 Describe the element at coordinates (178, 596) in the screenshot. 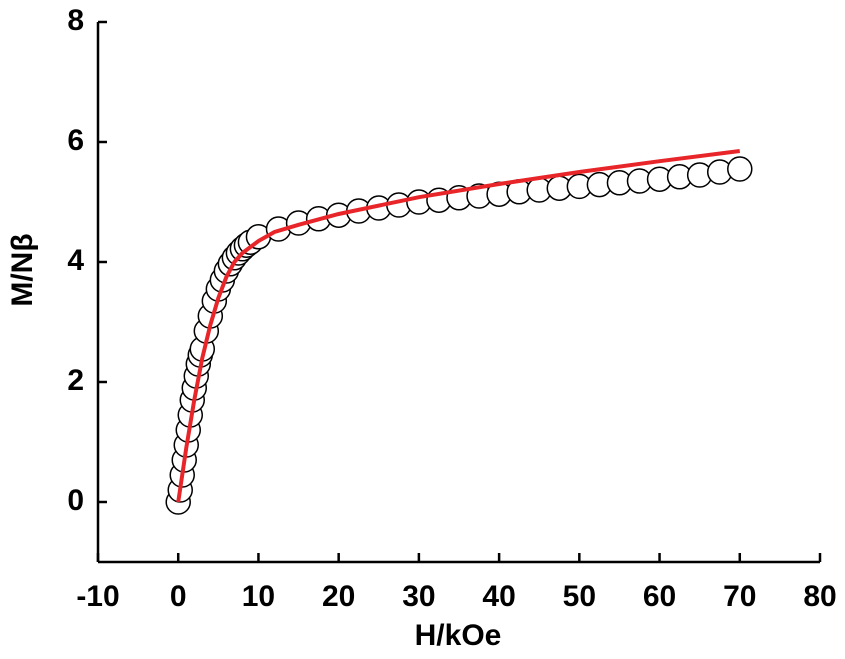

I see `x-tick-label: 0` at that location.